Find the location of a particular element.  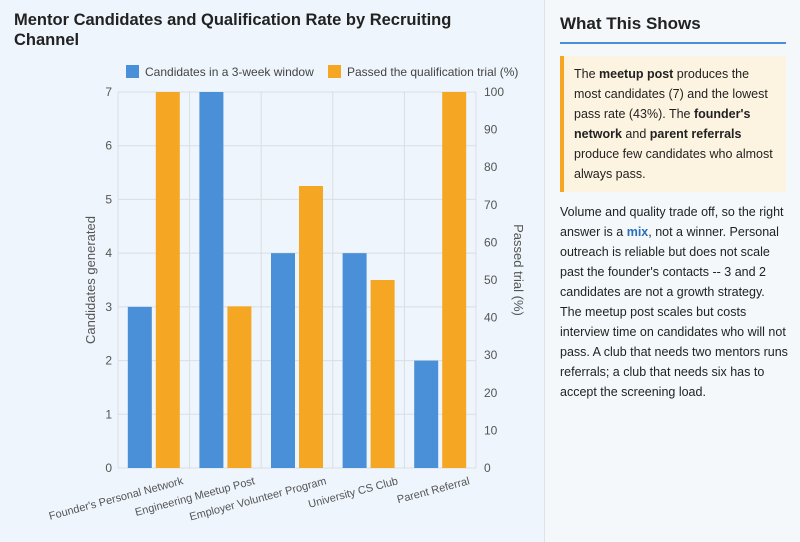

y2-axis-title: Passed trial (%) is located at coordinates (518, 270).